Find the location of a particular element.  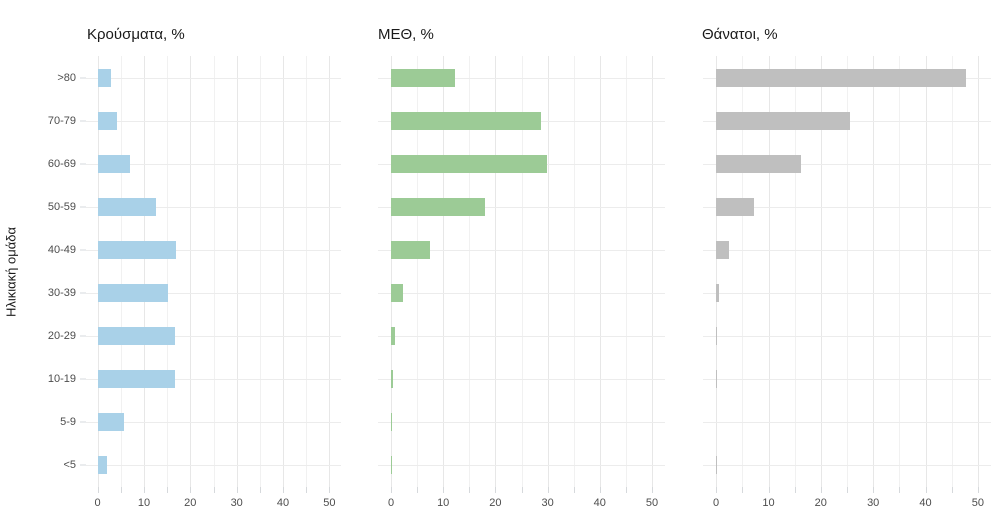

x-tick-label: 10 is located at coordinates (768, 503).